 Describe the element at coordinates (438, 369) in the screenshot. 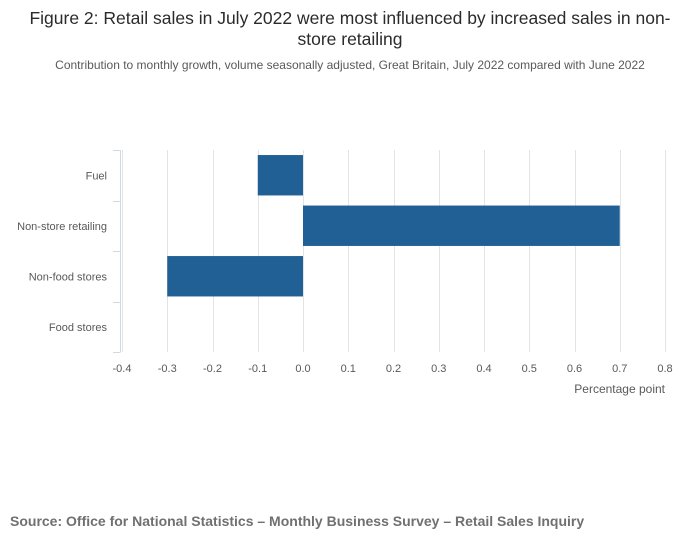

I see `x-tick-label: 0.3` at that location.